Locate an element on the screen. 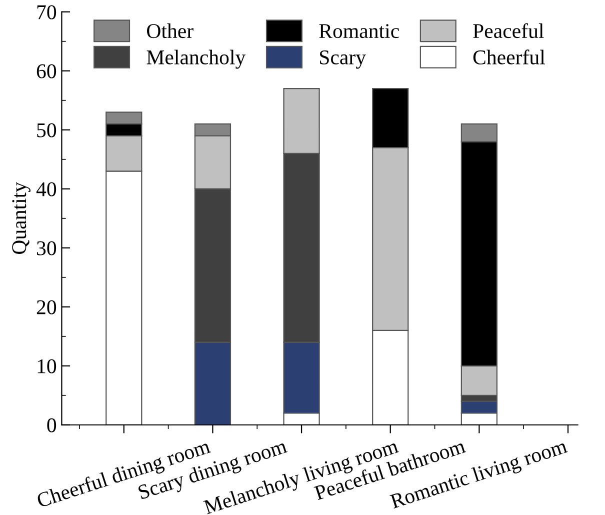  legend-label: Cheerful is located at coordinates (509, 57).